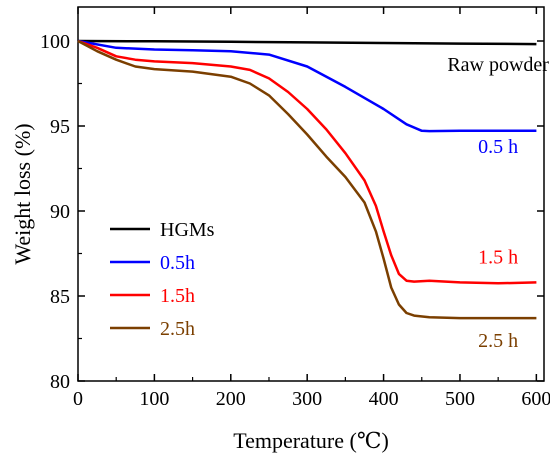  Describe the element at coordinates (177, 263) in the screenshot. I see `legend-label: 0.5h` at that location.